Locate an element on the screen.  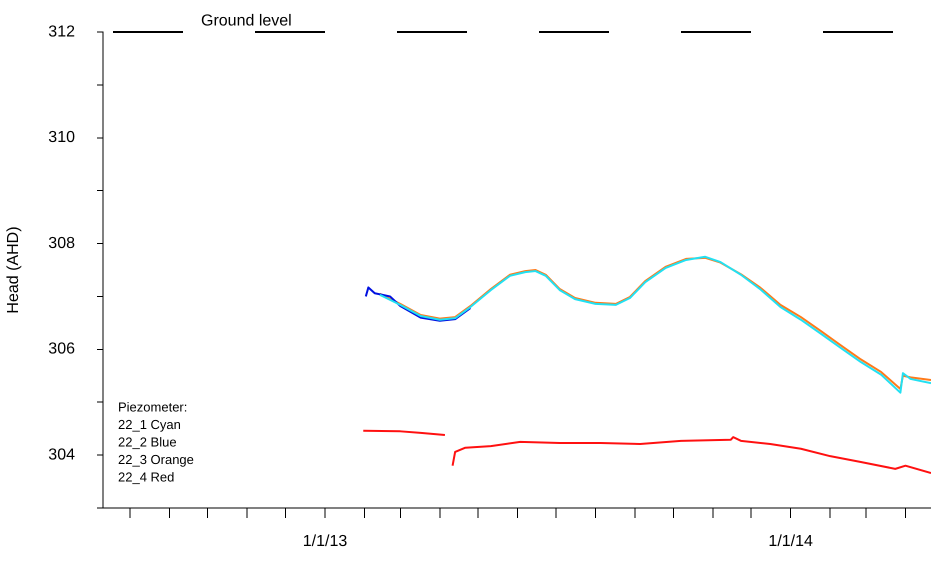
x-tick-label: 1/1/13 is located at coordinates (325, 541).